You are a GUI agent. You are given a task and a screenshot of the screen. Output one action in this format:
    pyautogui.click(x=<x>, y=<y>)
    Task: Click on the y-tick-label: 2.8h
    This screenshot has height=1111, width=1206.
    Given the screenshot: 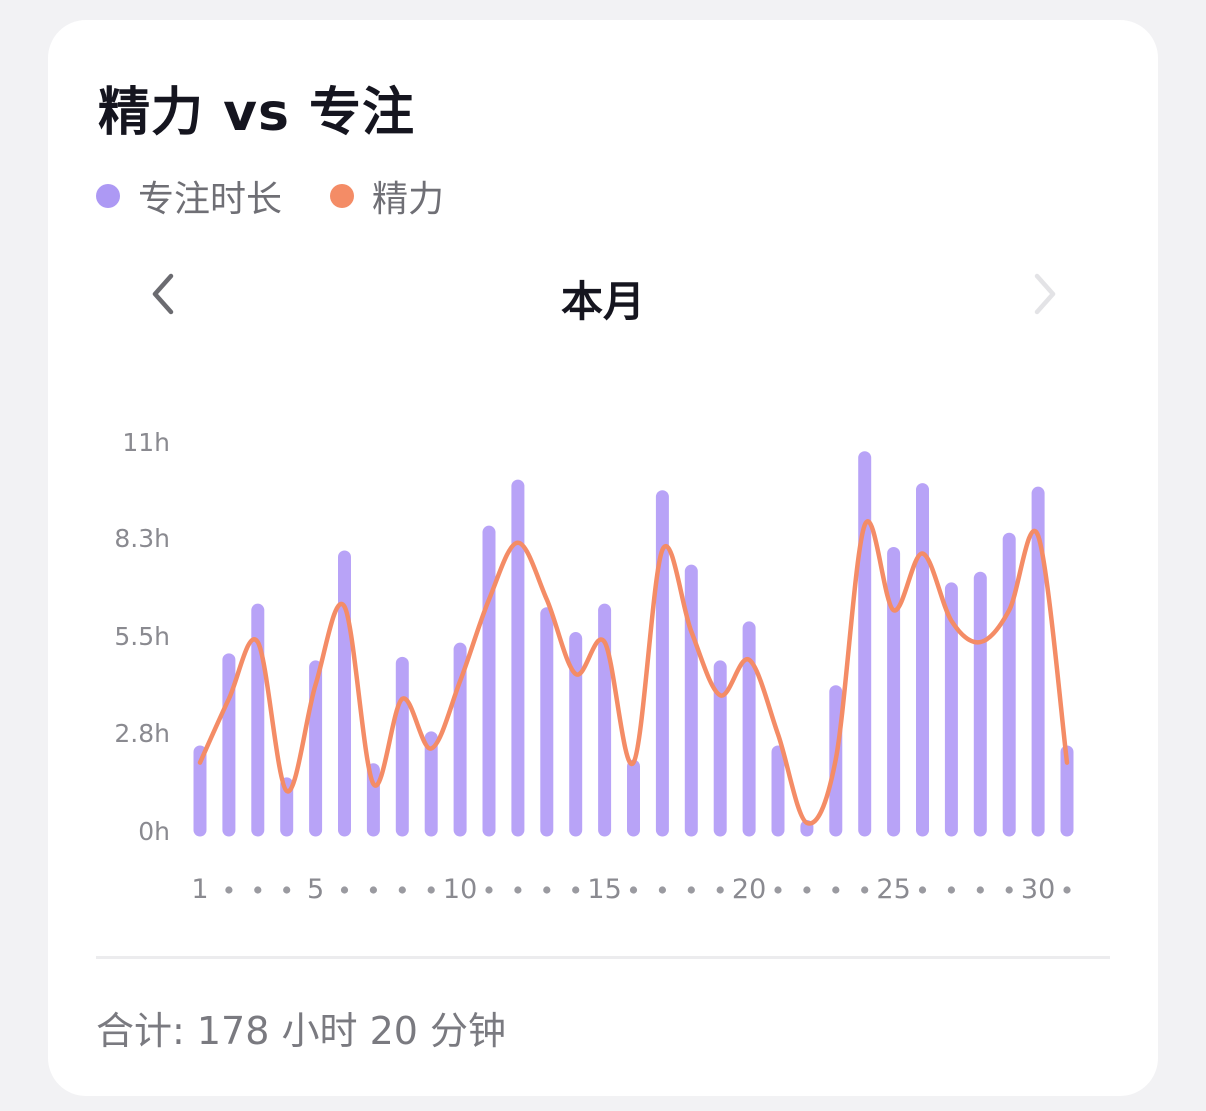 What is the action you would take?
    pyautogui.click(x=142, y=733)
    